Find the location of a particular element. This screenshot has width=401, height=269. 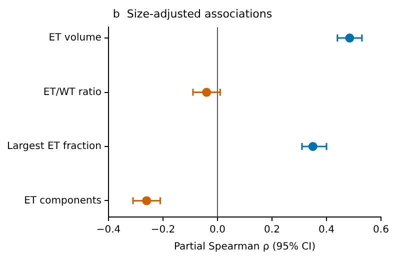

y-tick-label: ET/WT ratio is located at coordinates (72, 92).